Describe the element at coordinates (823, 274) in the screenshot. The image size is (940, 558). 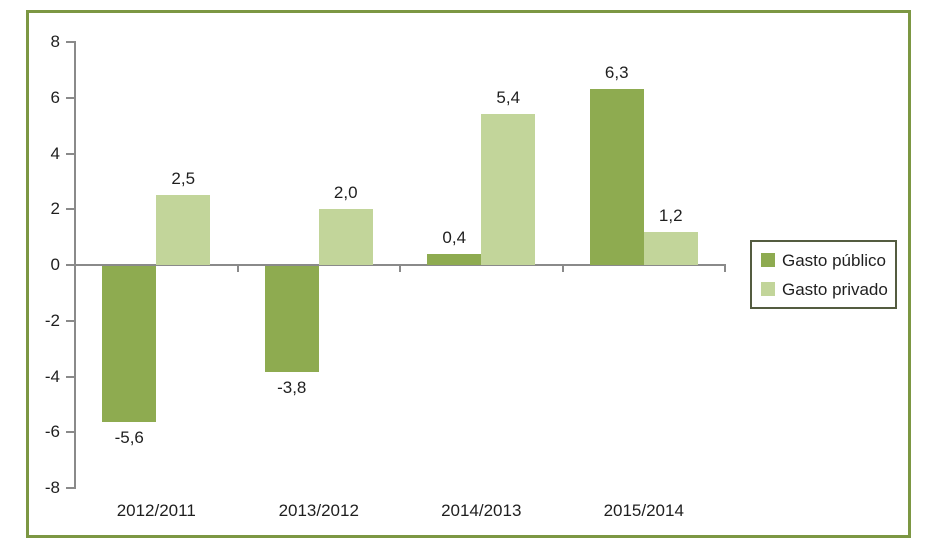
I see `legend: Gasto público Gasto privado` at that location.